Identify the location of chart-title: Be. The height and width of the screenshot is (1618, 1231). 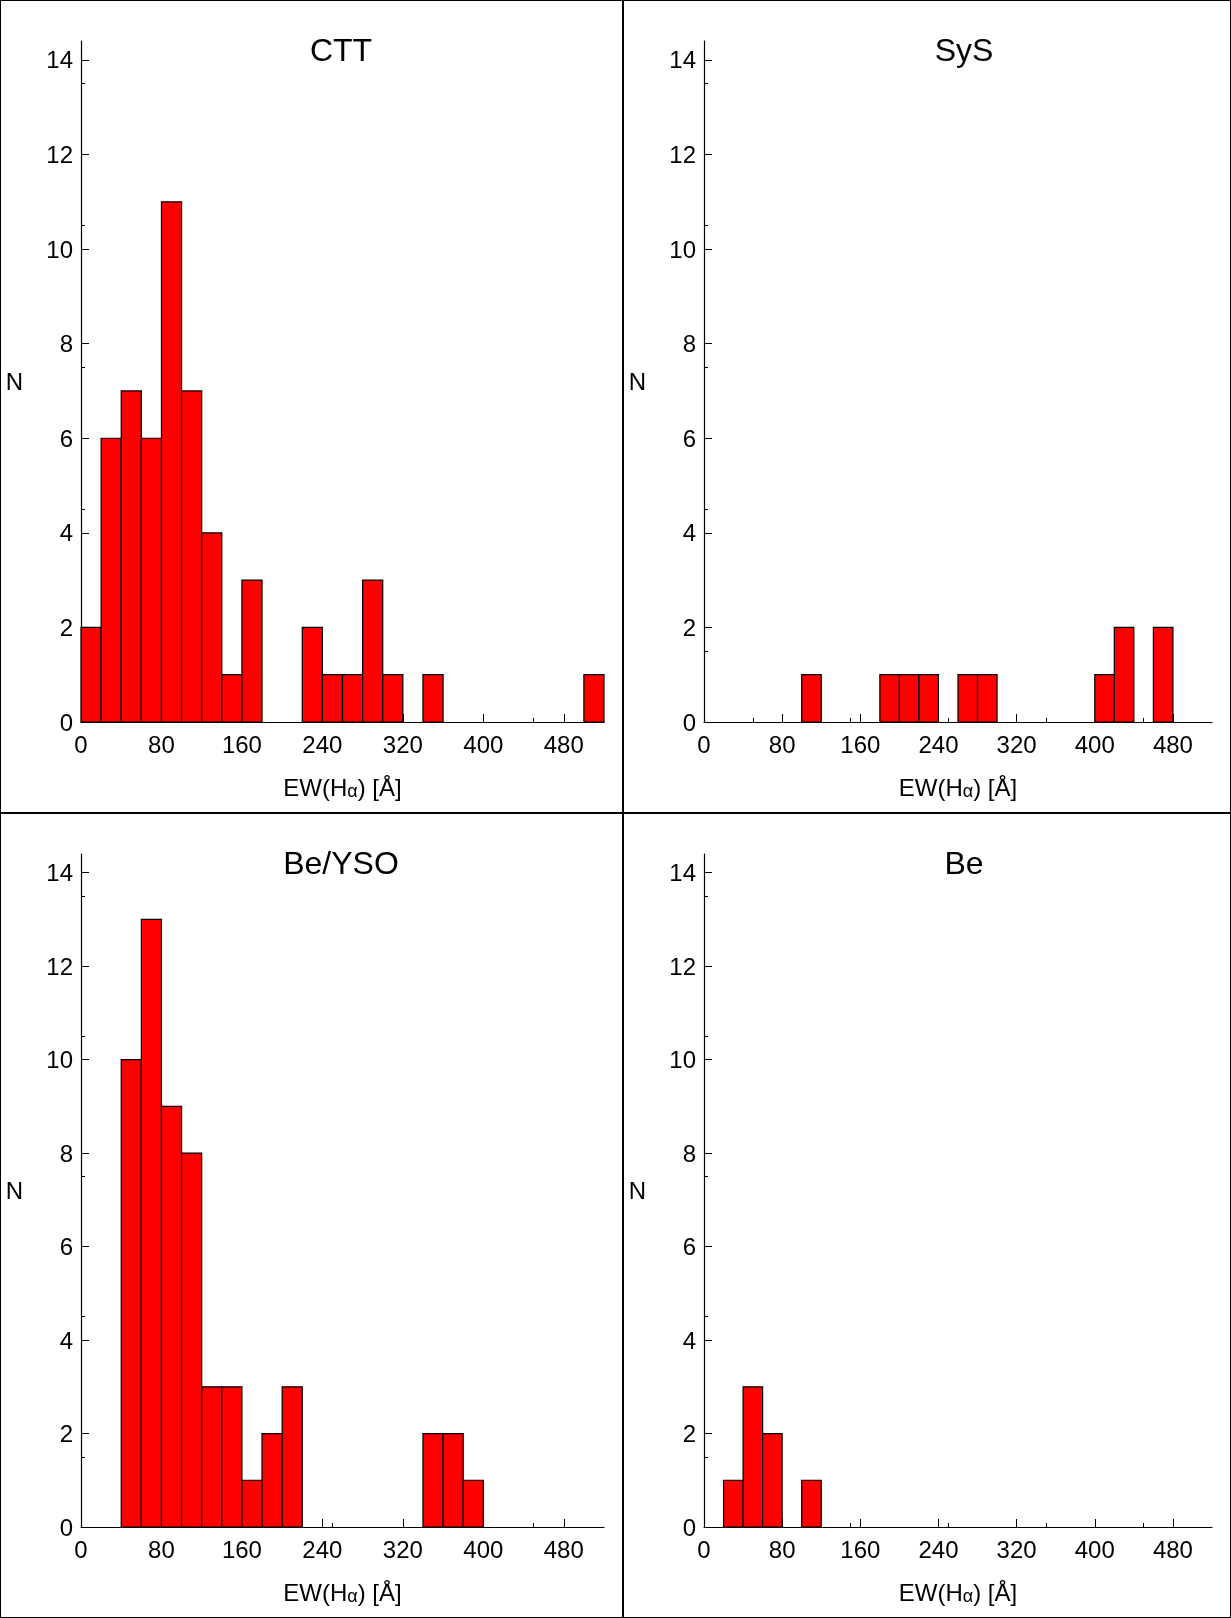
(964, 863).